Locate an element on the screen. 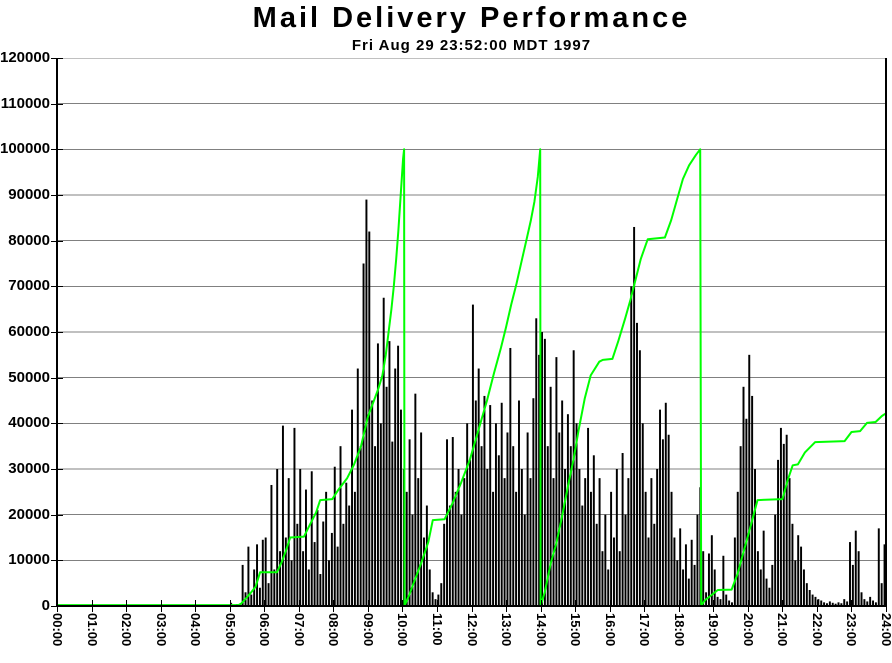 This screenshot has height=663, width=892. y-tick-label: 90000 is located at coordinates (29, 194).